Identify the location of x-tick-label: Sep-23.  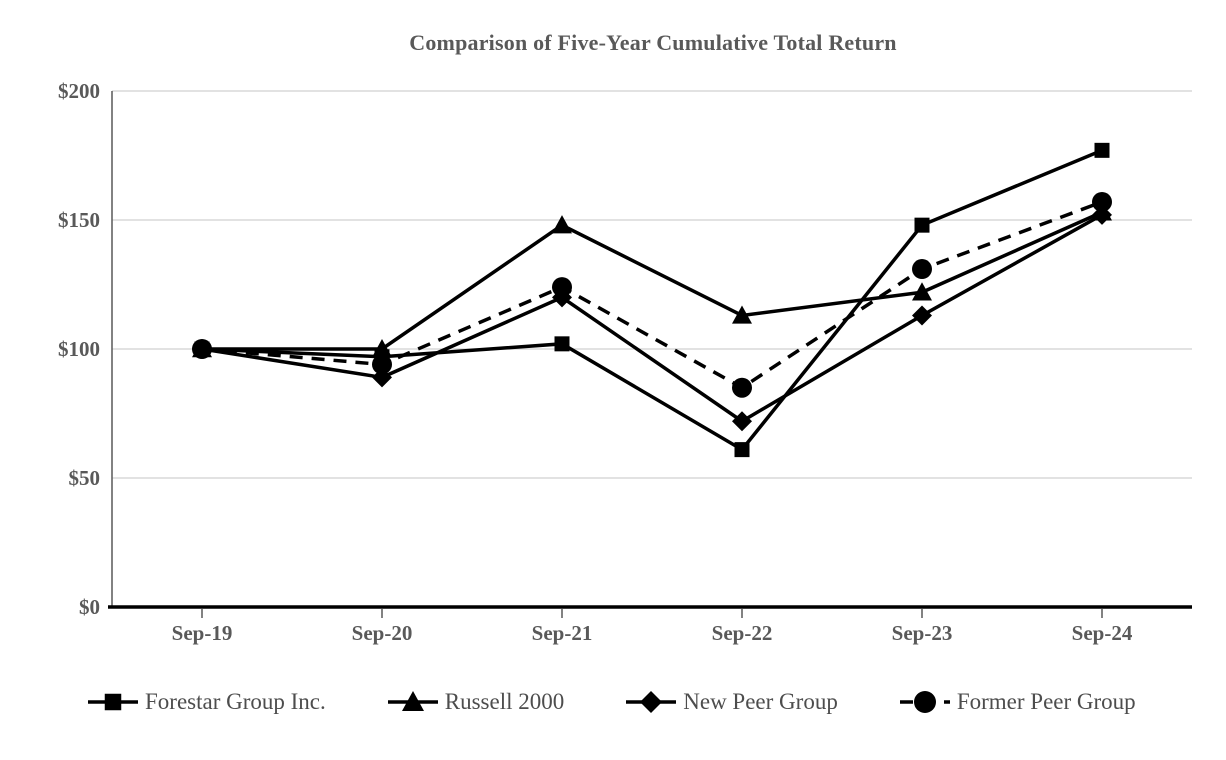
(922, 633).